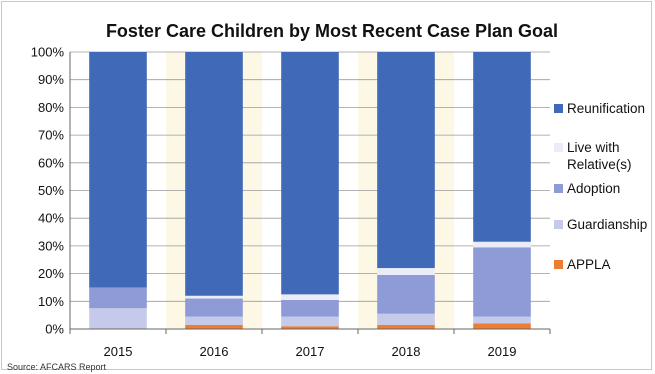 This screenshot has height=374, width=655. I want to click on y-tick-label: 80%, so click(51, 107).